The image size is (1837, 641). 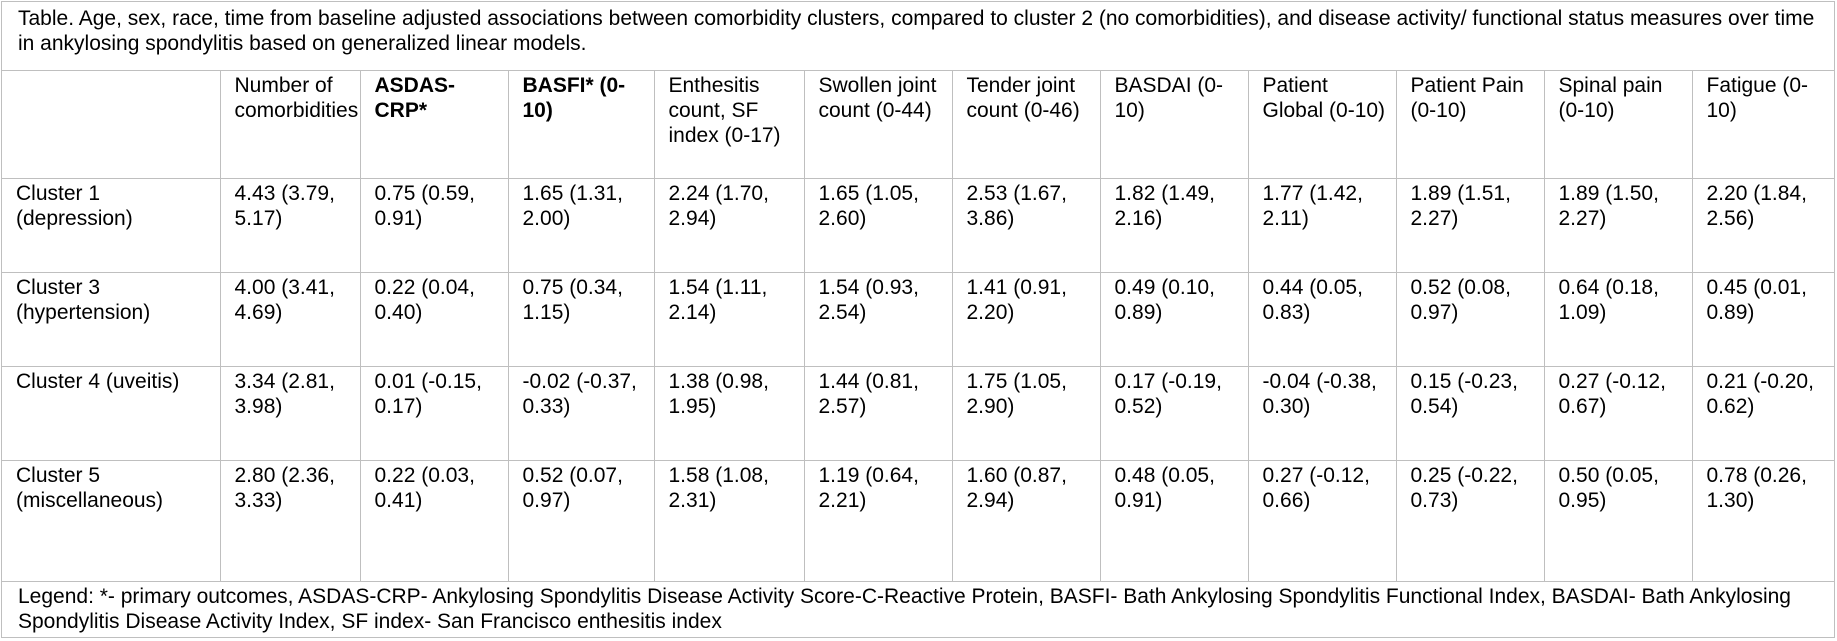 I want to click on header-tender-joint-count: Tender joint count (0-46), so click(x=1026, y=125).